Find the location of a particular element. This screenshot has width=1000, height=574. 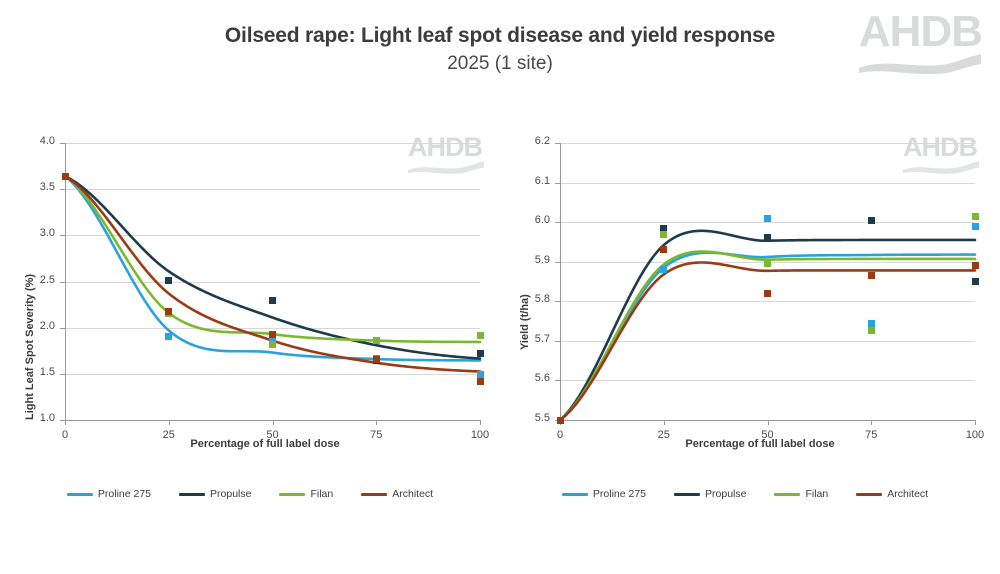

y-axis-title-left: Light Leaf Spot Severity (%) is located at coordinates (30, 346).